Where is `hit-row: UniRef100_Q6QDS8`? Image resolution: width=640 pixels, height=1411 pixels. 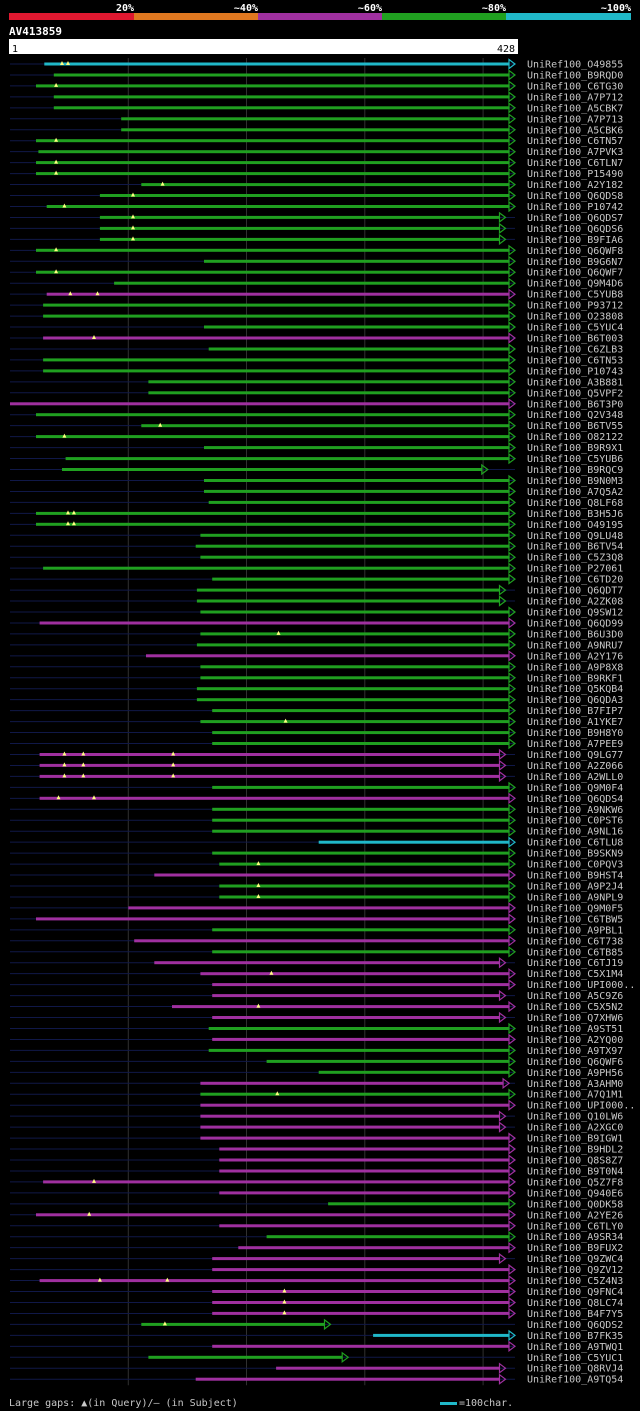 hit-row: UniRef100_Q6QDS8 is located at coordinates (316, 195).